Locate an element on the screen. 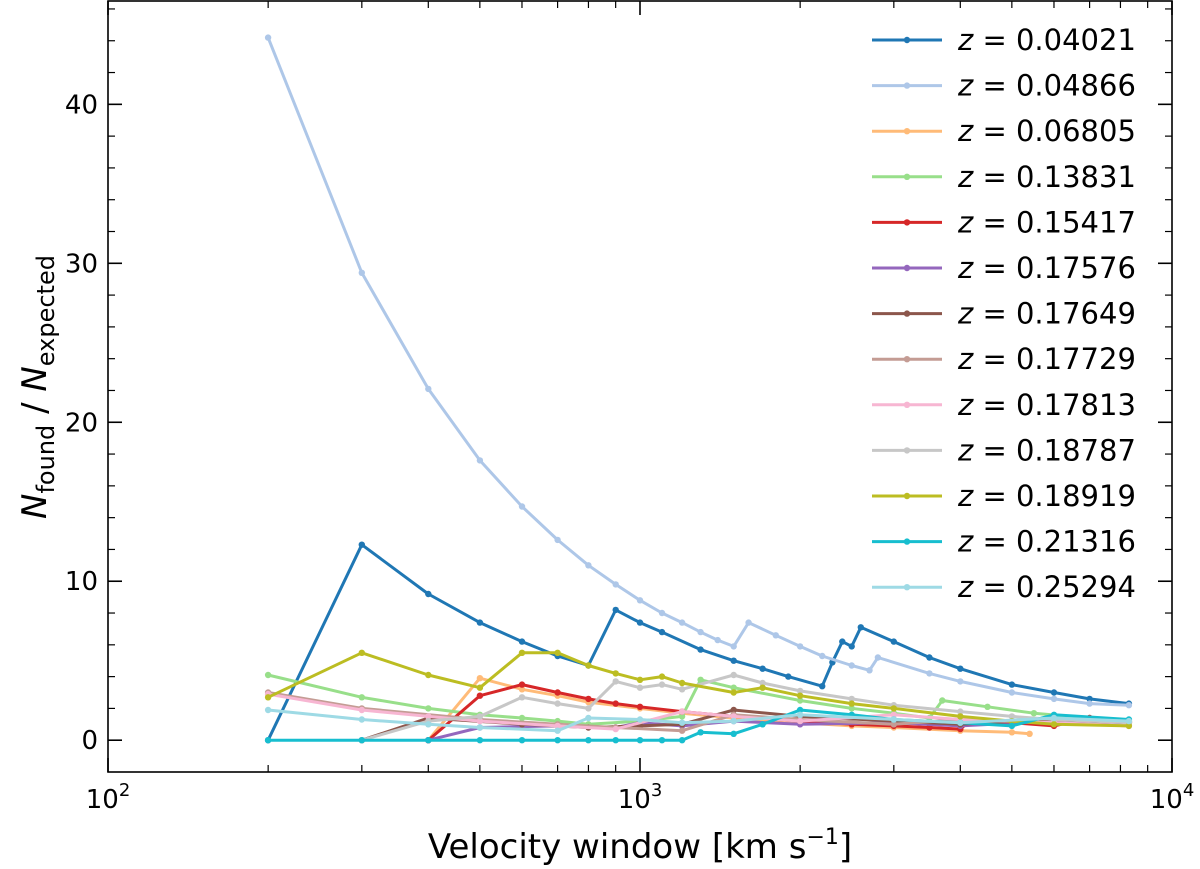 Image resolution: width=1200 pixels, height=869 pixels. legend-entry: z = 0.13831 is located at coordinates (1004, 177).